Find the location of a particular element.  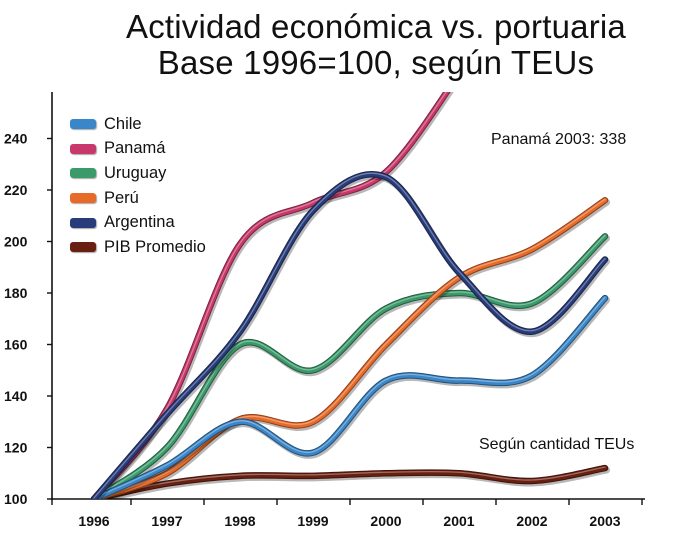

legend-label-peru: Perú is located at coordinates (121, 197).